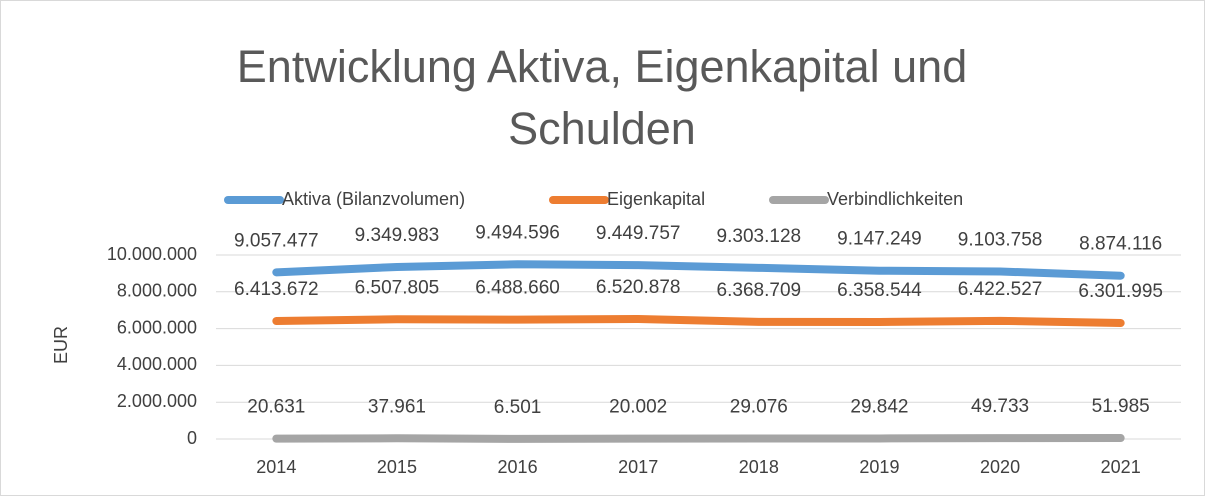 Image resolution: width=1205 pixels, height=496 pixels. What do you see at coordinates (879, 290) in the screenshot?
I see `data-label: 6.358.544` at bounding box center [879, 290].